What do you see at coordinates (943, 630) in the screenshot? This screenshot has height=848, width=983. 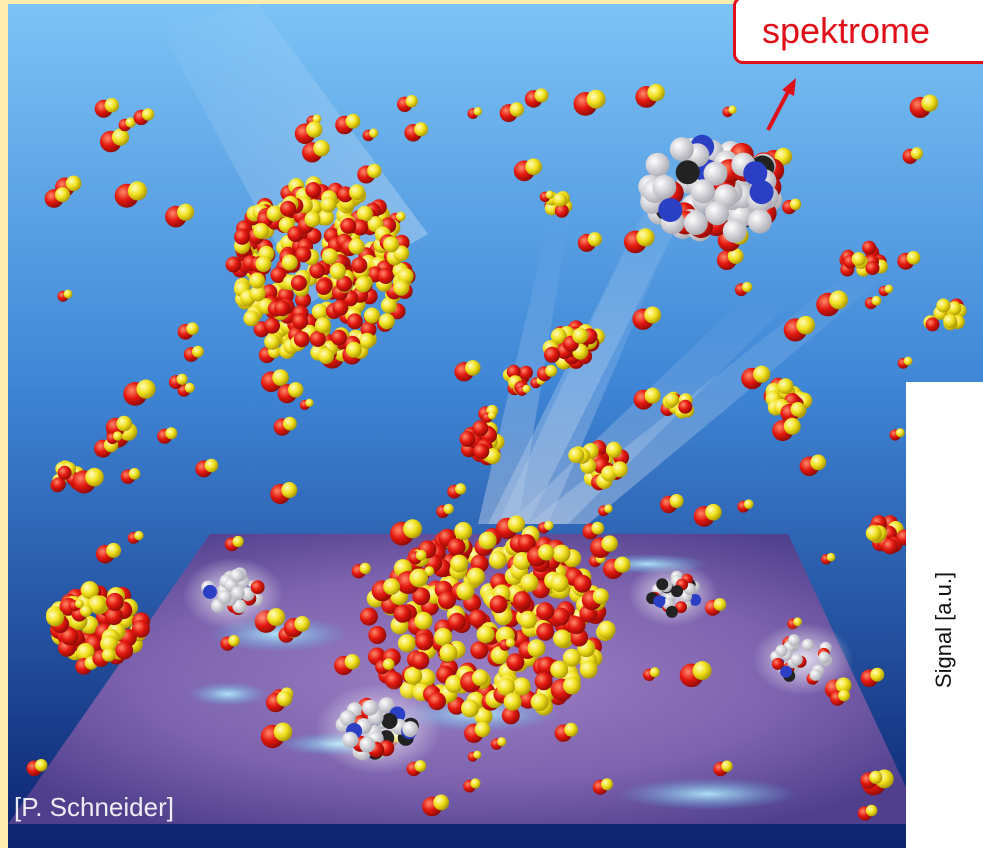 I see `signal-axis-label: Signal [a.u.]` at bounding box center [943, 630].